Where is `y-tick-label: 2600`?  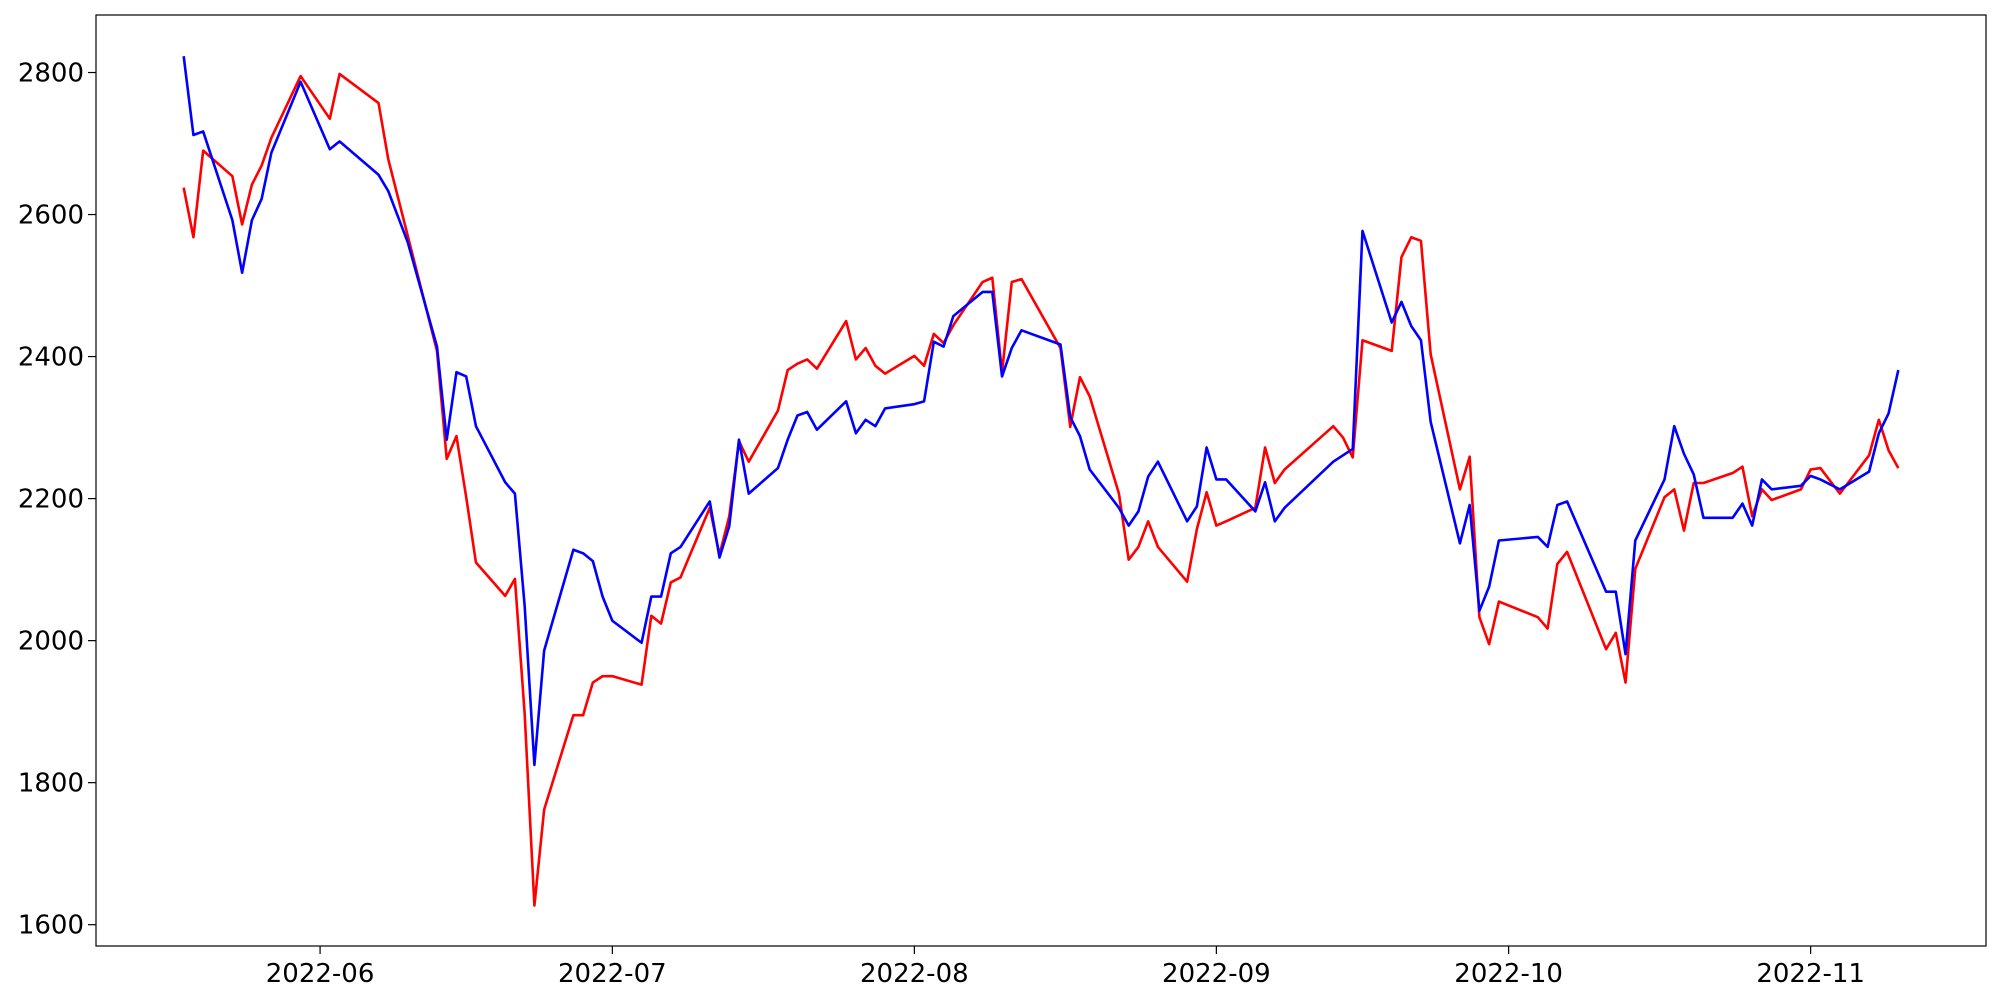 y-tick-label: 2600 is located at coordinates (51, 216).